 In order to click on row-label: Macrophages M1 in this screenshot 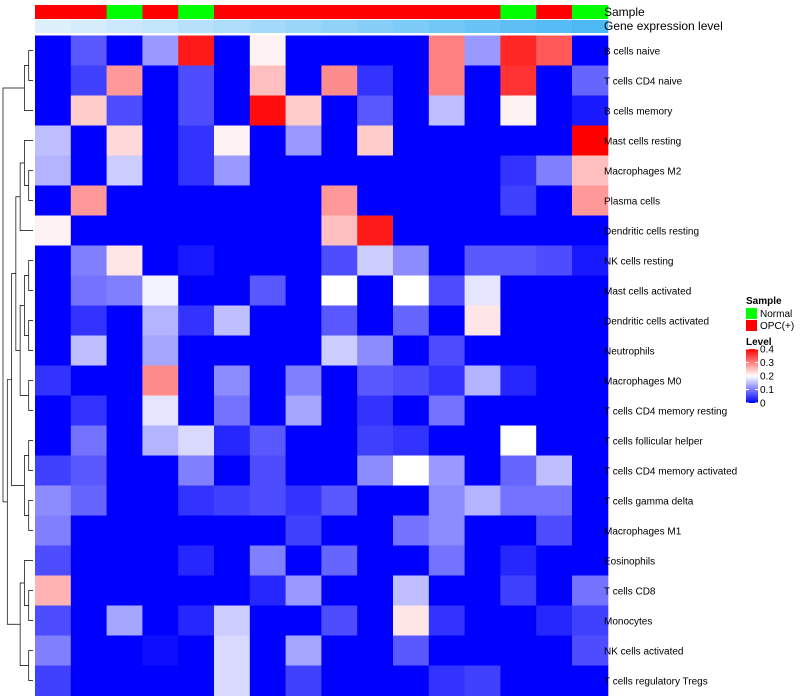, I will do `click(643, 532)`.